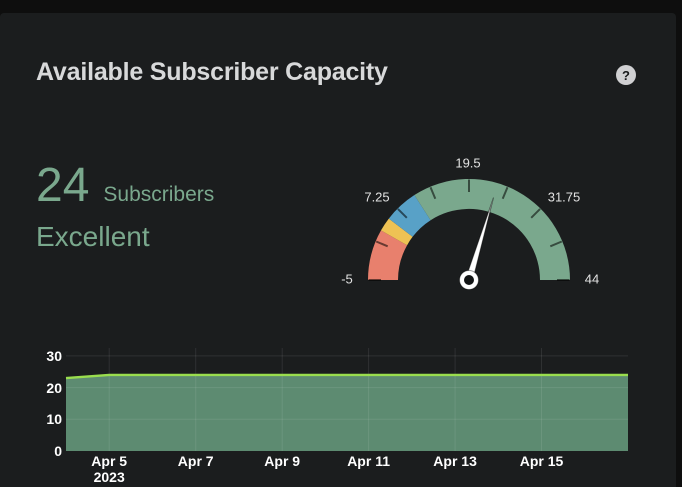  I want to click on area-fill, so click(347, 412).